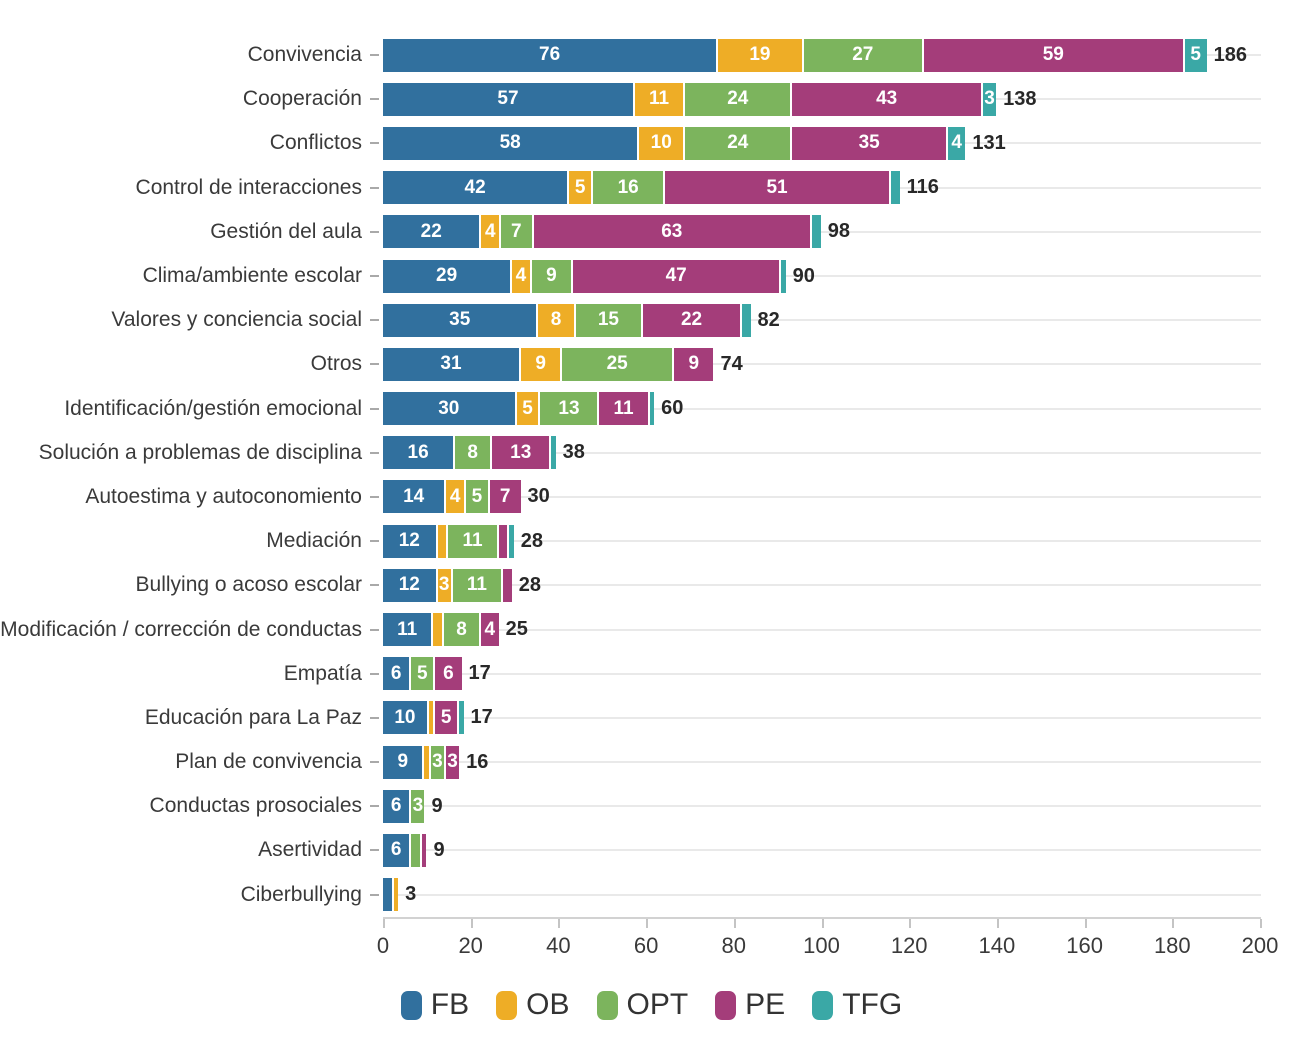 This screenshot has width=1303, height=1048. Describe the element at coordinates (449, 408) in the screenshot. I see `segment-value-label: 30` at that location.